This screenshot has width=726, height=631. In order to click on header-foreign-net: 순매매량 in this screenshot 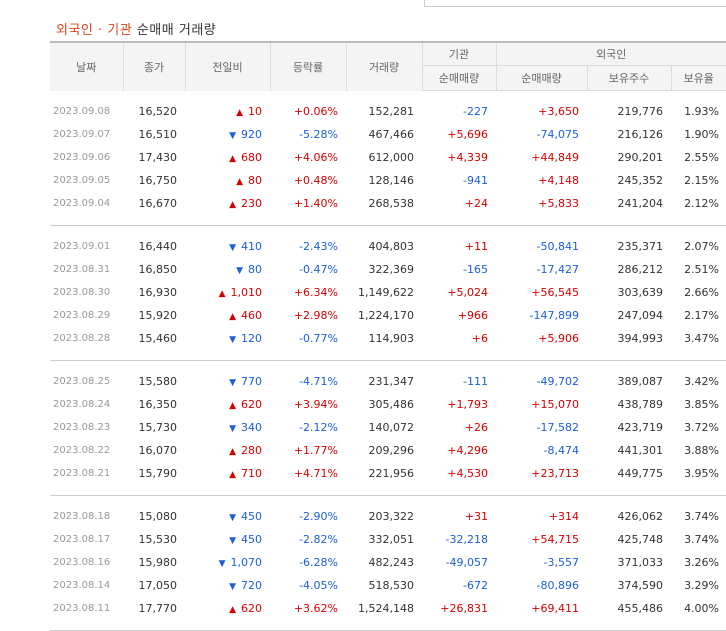, I will do `click(541, 78)`.